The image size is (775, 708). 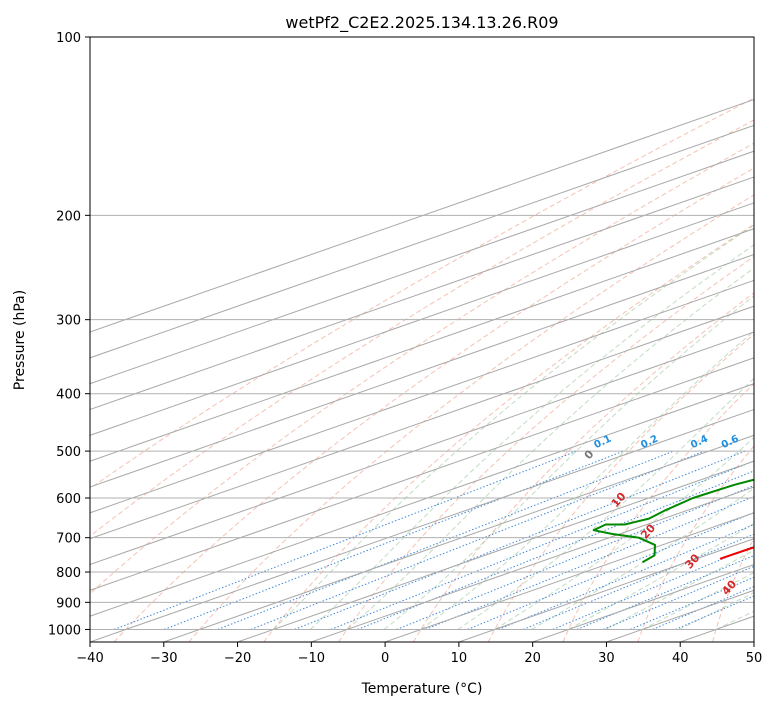 I want to click on x-tick-label: 20, so click(x=532, y=658).